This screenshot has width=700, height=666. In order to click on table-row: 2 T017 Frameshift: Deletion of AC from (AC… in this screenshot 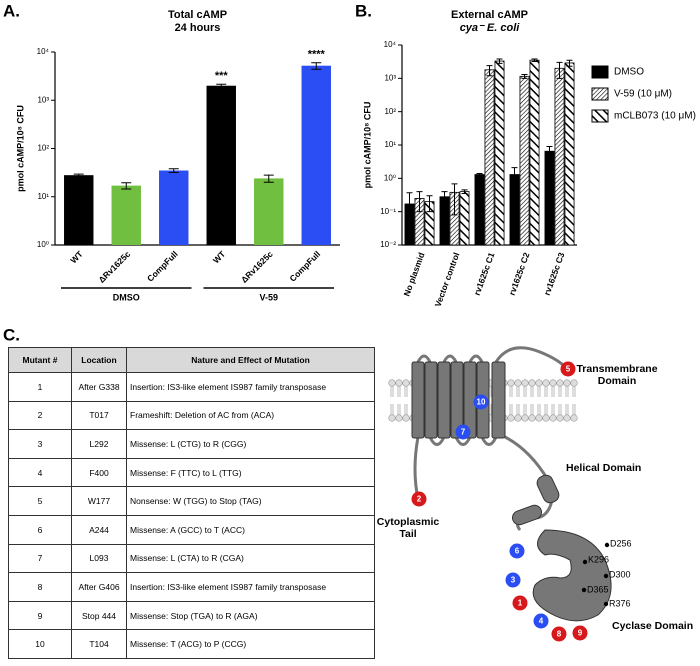, I will do `click(191, 415)`.